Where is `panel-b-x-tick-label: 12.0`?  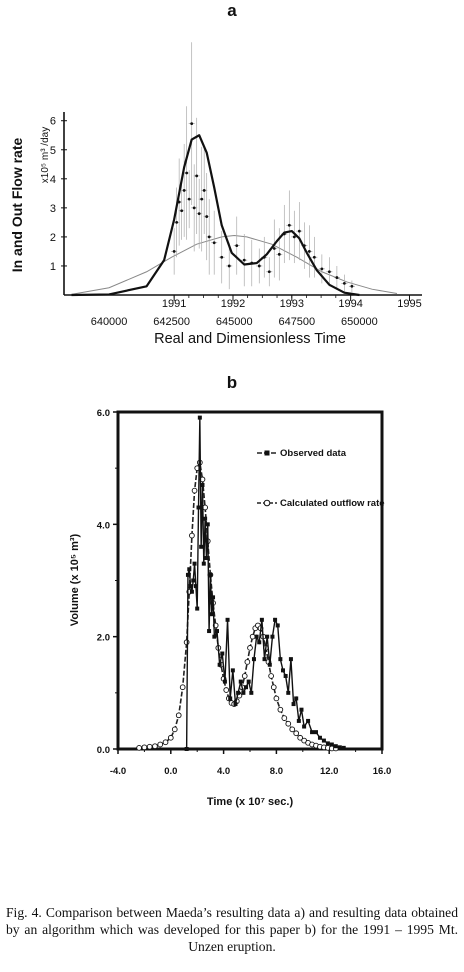
panel-b-x-tick-label: 12.0 is located at coordinates (329, 771).